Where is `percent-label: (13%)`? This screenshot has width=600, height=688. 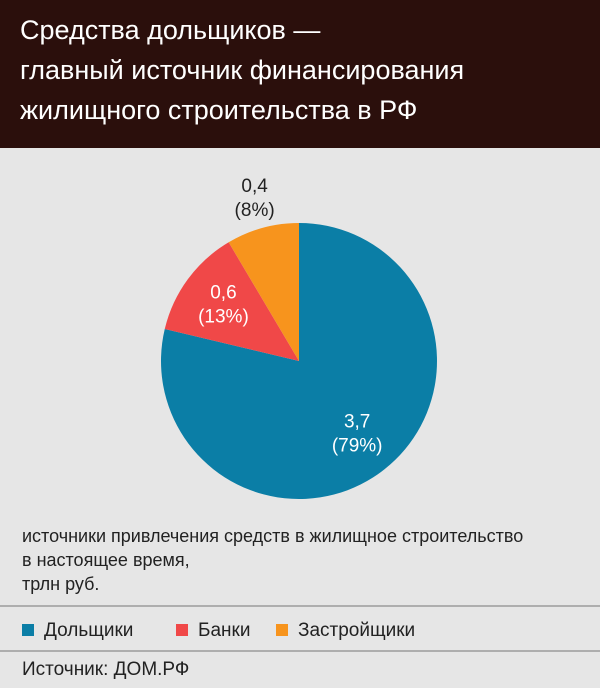 percent-label: (13%) is located at coordinates (223, 316).